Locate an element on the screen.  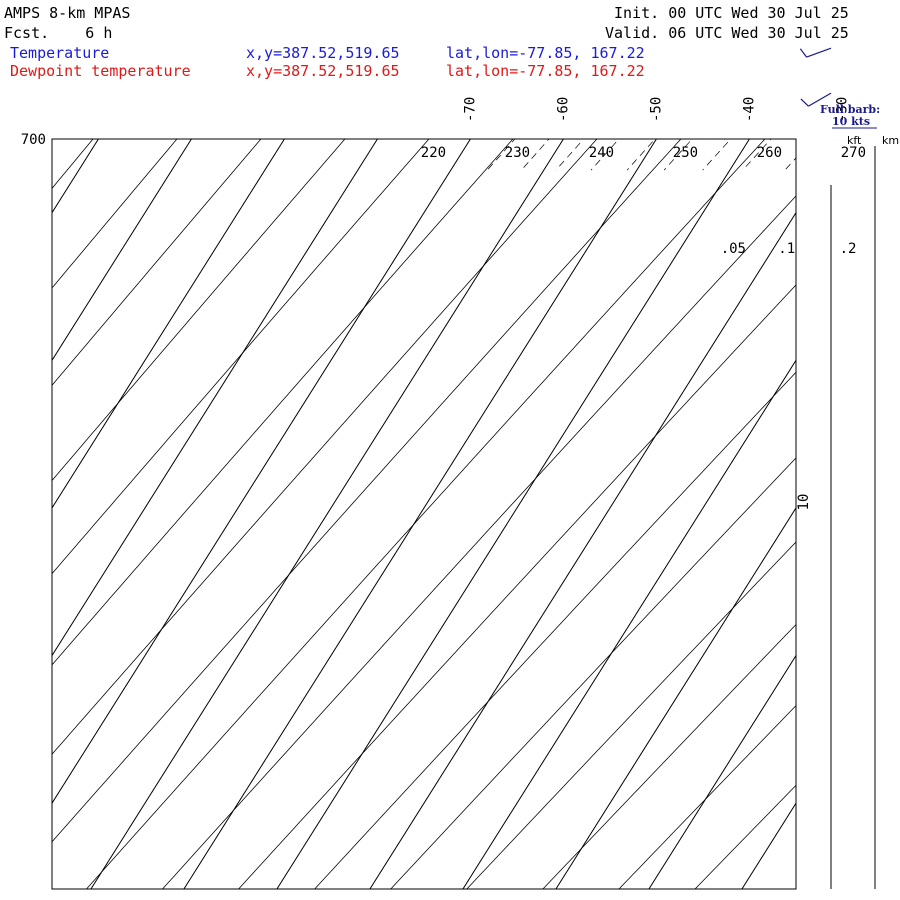
moist-adiabat-line is located at coordinates (717, 155).